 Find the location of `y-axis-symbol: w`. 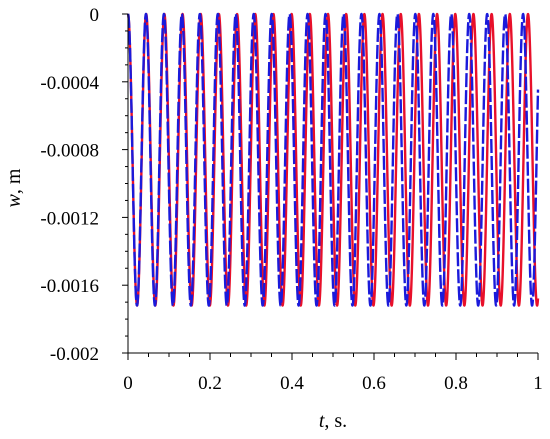

y-axis-symbol: w is located at coordinates (14, 200).